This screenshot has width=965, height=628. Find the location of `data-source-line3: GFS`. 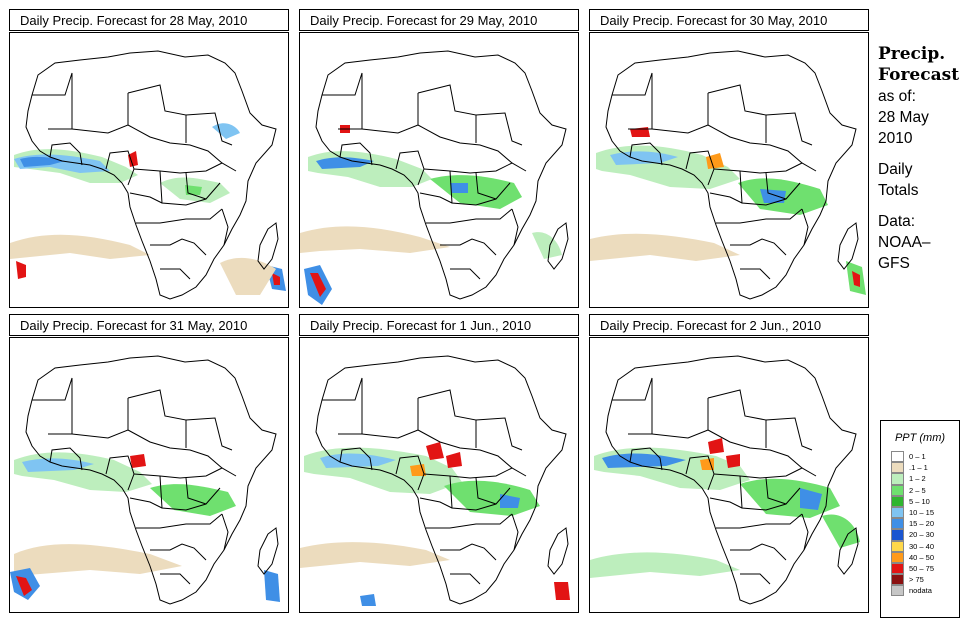

data-source-line3: GFS is located at coordinates (894, 263).